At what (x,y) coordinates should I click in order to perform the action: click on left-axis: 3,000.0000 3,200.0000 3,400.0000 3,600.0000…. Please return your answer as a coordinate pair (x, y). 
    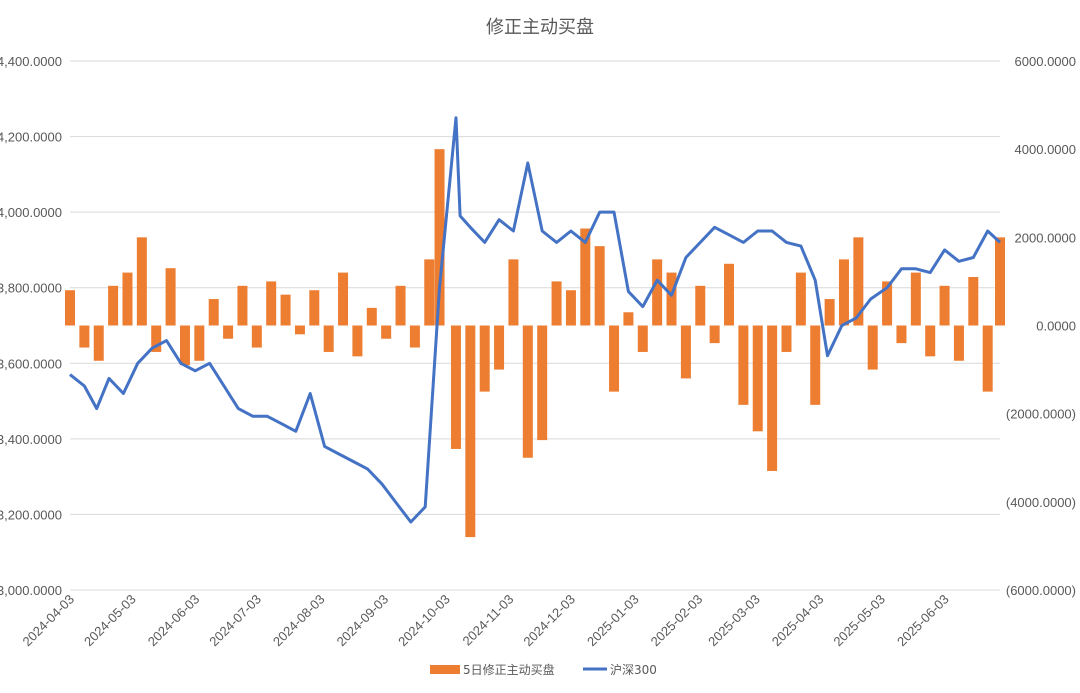
    Looking at the image, I should click on (31, 326).